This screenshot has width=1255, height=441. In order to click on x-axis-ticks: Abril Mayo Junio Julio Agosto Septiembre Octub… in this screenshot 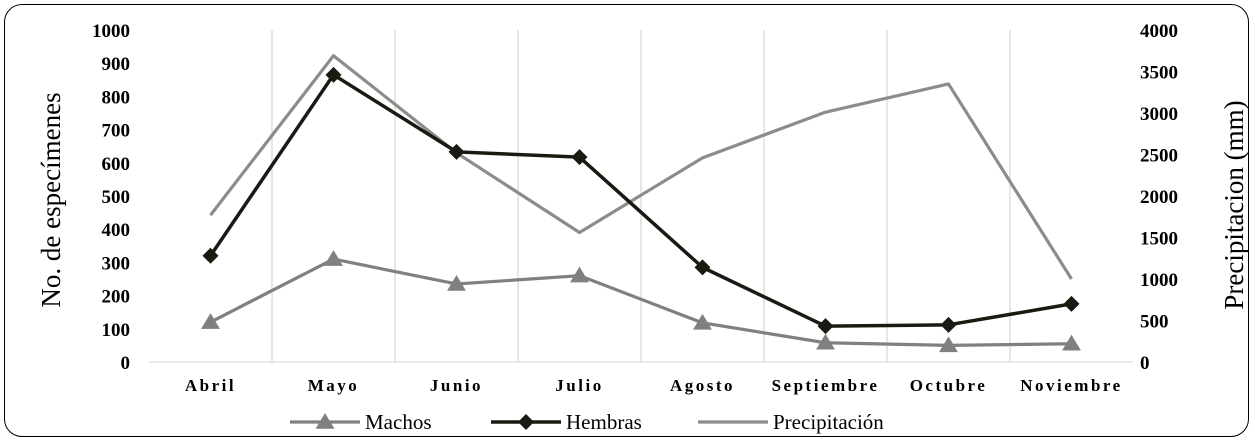, I will do `click(653, 385)`.